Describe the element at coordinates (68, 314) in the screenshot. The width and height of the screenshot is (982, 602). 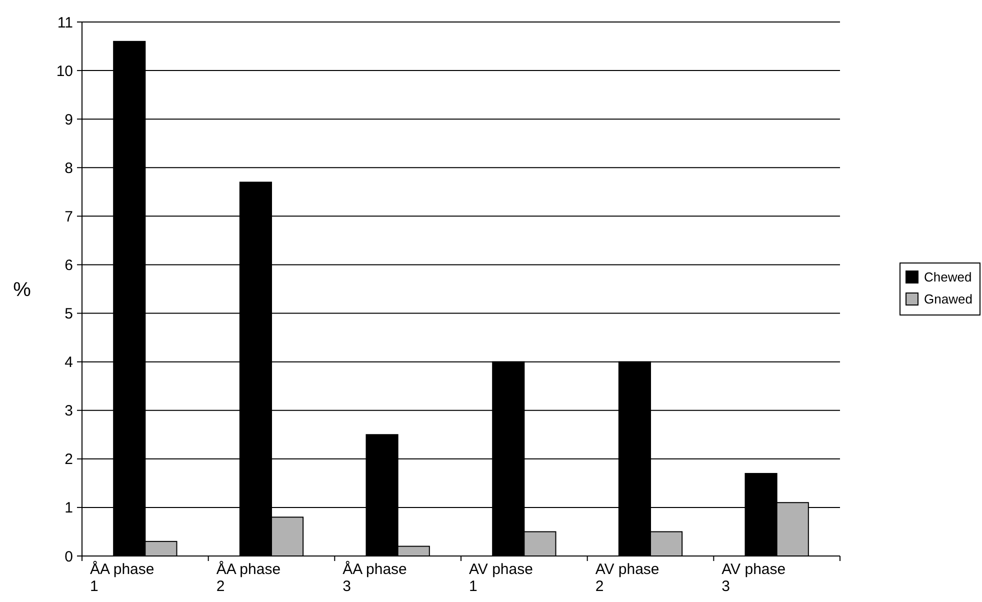
I see `y-tick-label: 5` at that location.